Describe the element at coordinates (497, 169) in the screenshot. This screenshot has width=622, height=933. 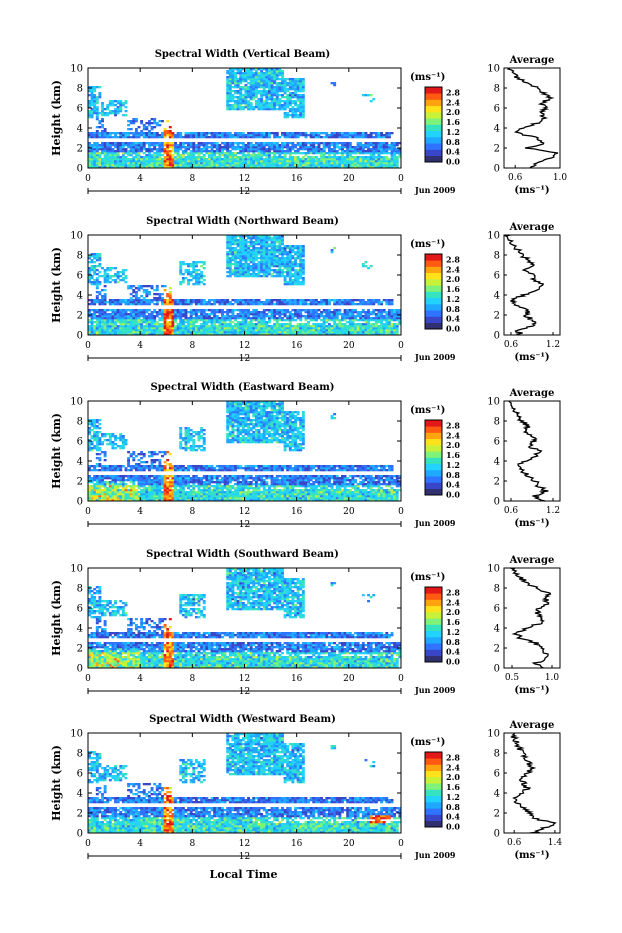
I see `avg-y-tick-label: 0` at that location.